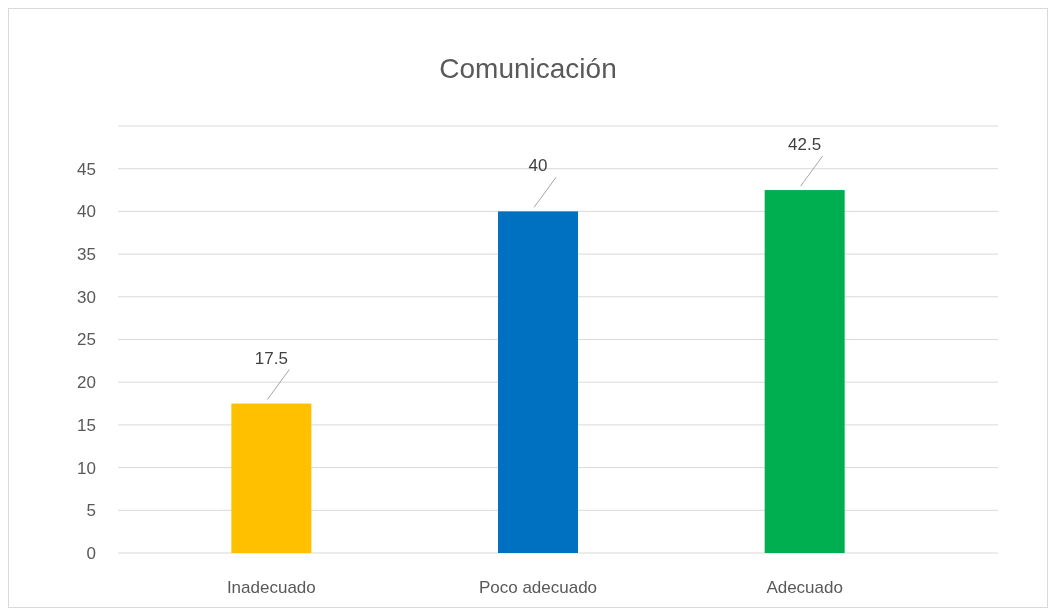  What do you see at coordinates (528, 68) in the screenshot?
I see `chart-title: Comunicación` at bounding box center [528, 68].